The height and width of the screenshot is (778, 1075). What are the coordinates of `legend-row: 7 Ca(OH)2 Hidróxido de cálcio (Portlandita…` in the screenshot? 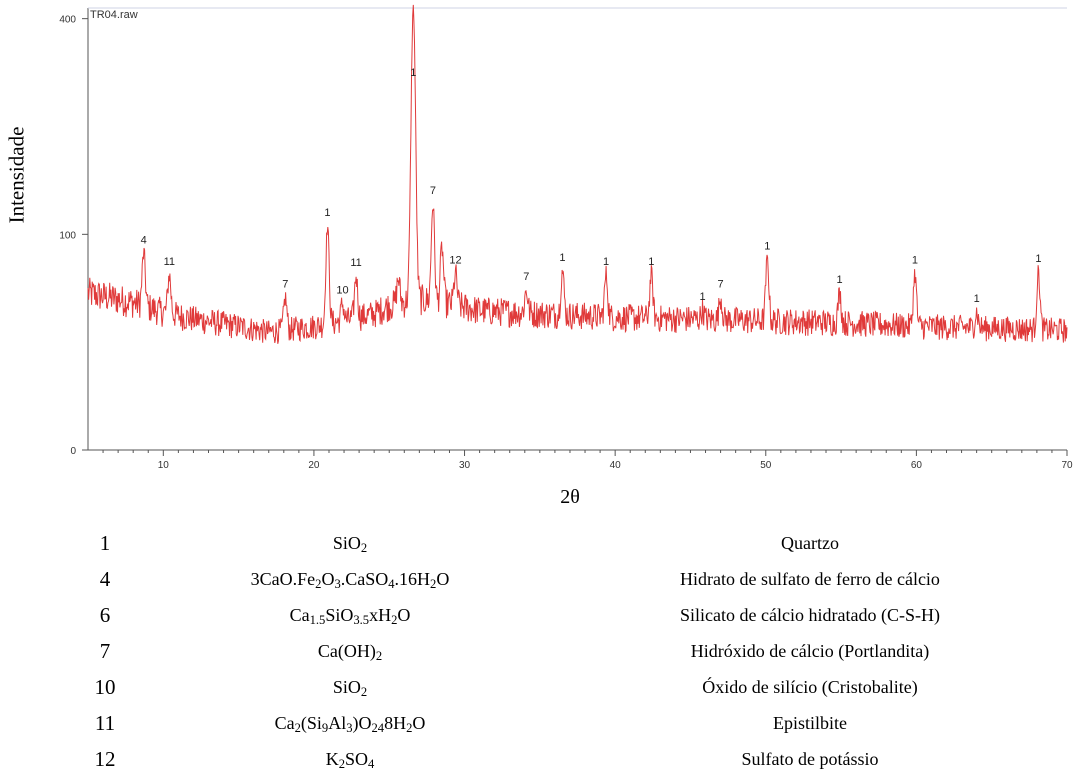 It's located at (565, 651).